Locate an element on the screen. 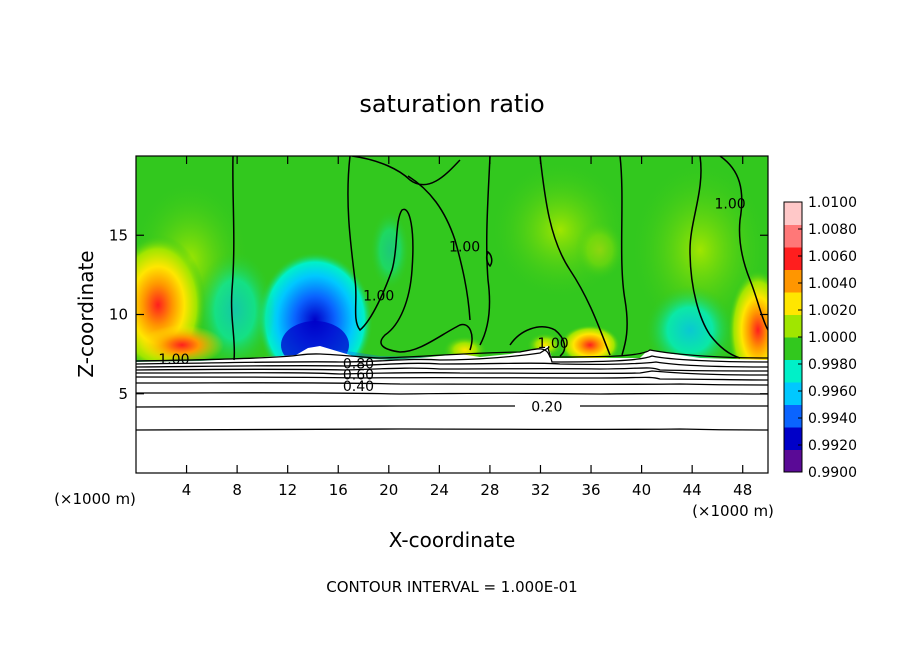 Image resolution: width=904 pixels, height=654 pixels. colorbar-label: 0.9900 is located at coordinates (832, 473).